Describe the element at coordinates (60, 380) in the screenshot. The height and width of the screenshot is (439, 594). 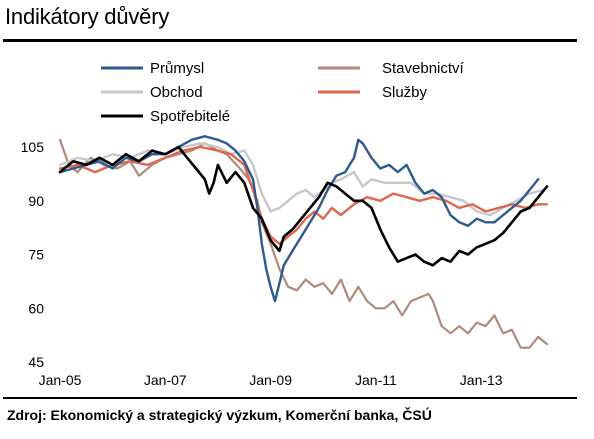
I see `x-tick-label: Jan-05` at that location.